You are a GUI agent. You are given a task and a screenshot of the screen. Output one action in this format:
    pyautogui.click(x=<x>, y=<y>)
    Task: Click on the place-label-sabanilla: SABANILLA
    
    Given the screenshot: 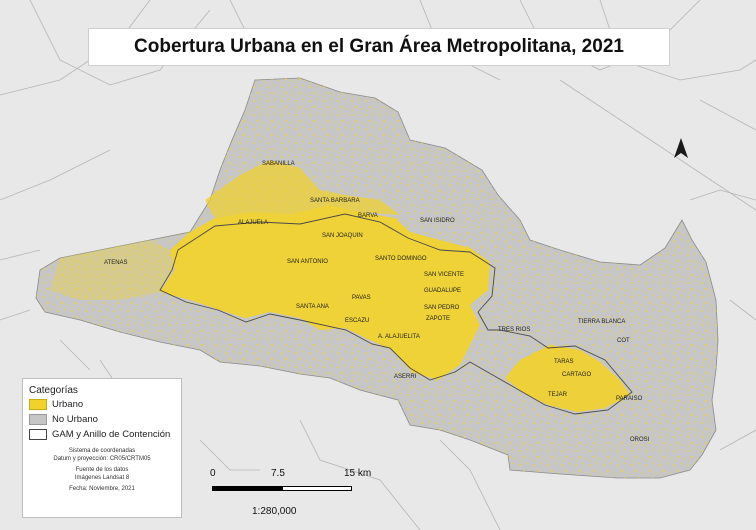 What is the action you would take?
    pyautogui.click(x=278, y=164)
    